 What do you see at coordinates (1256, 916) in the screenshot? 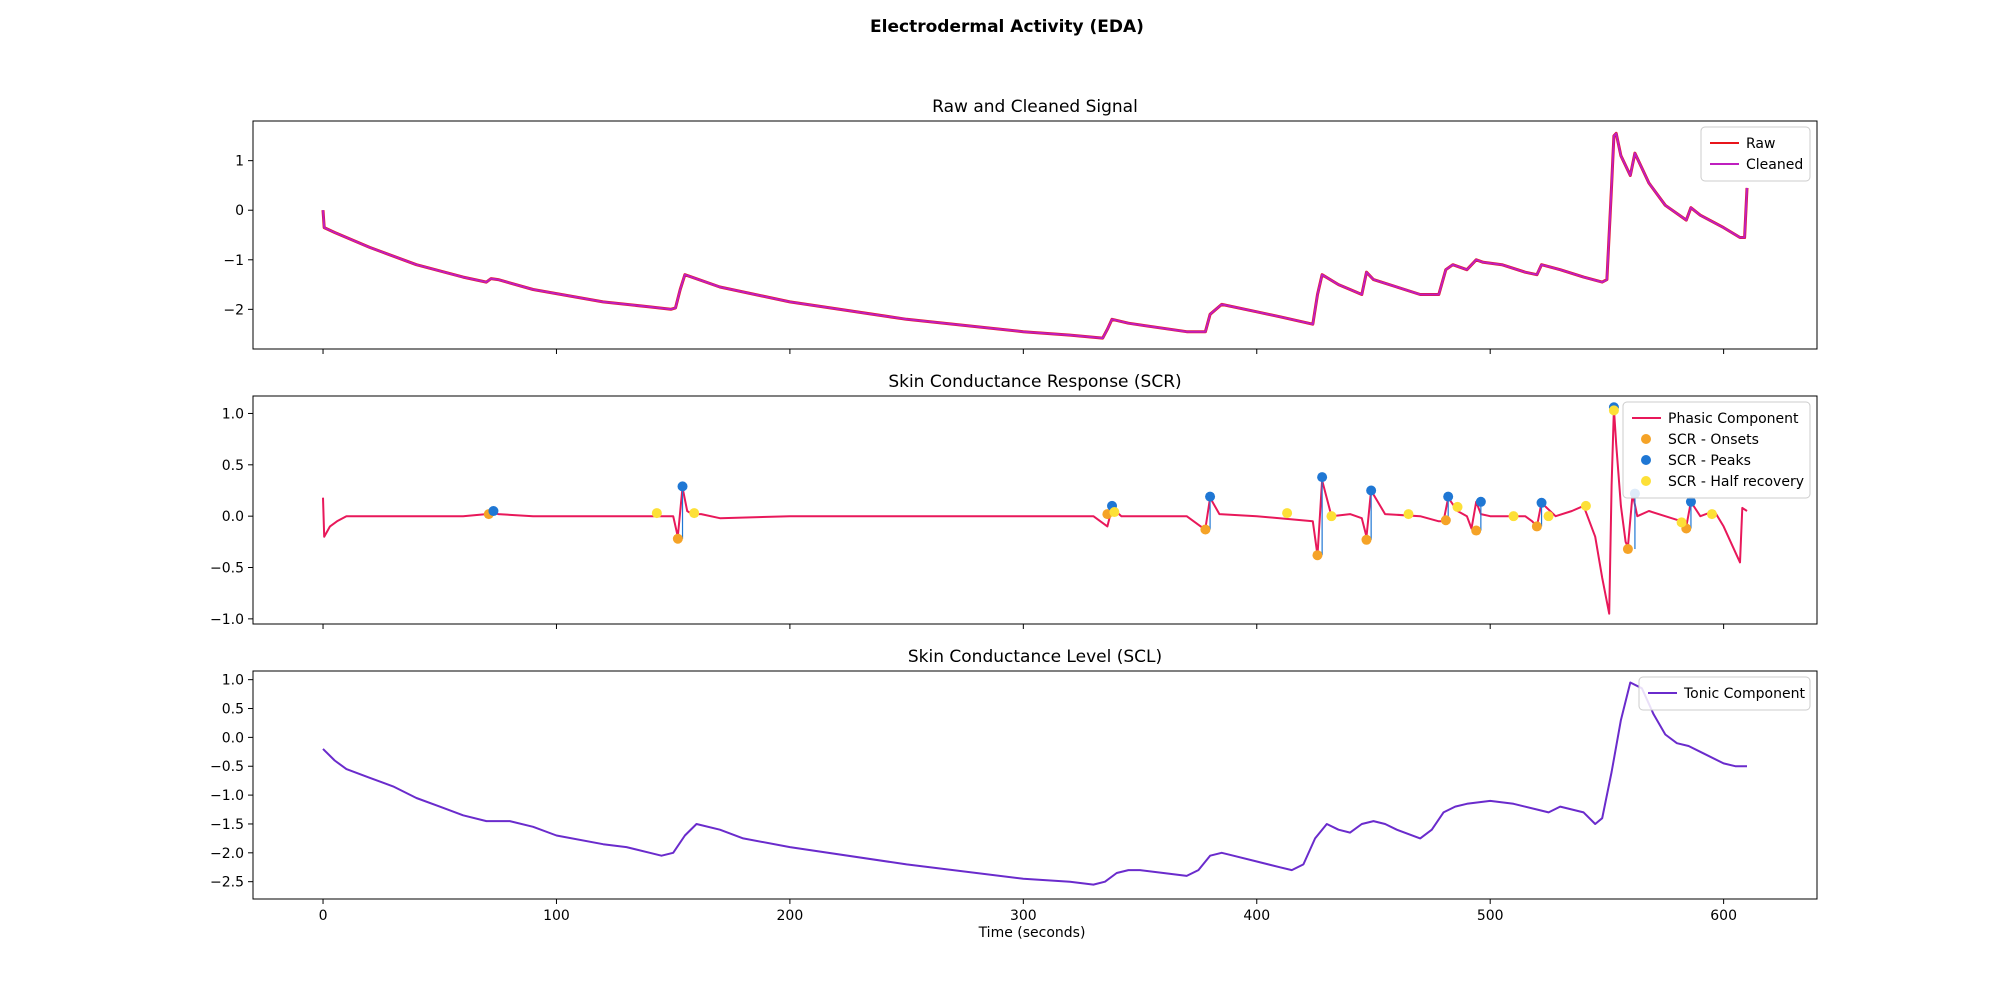
I see `x-tick-label: 400` at bounding box center [1256, 916].